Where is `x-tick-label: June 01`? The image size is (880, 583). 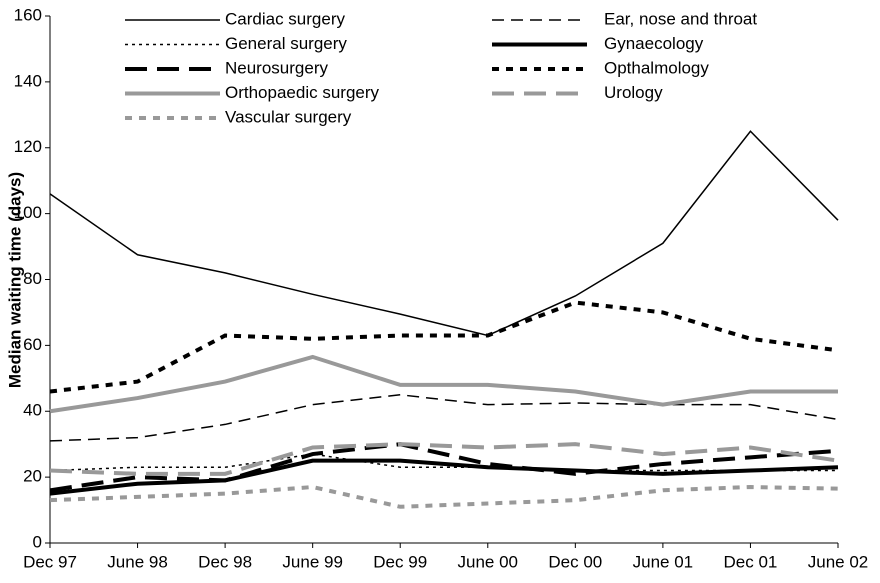 x-tick-label: June 01 is located at coordinates (663, 561).